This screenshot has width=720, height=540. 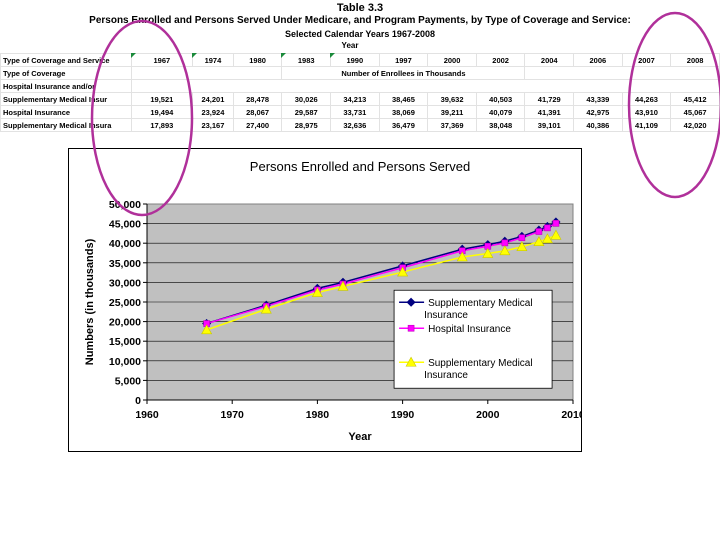 I want to click on data-cell: 24,201, so click(x=213, y=99).